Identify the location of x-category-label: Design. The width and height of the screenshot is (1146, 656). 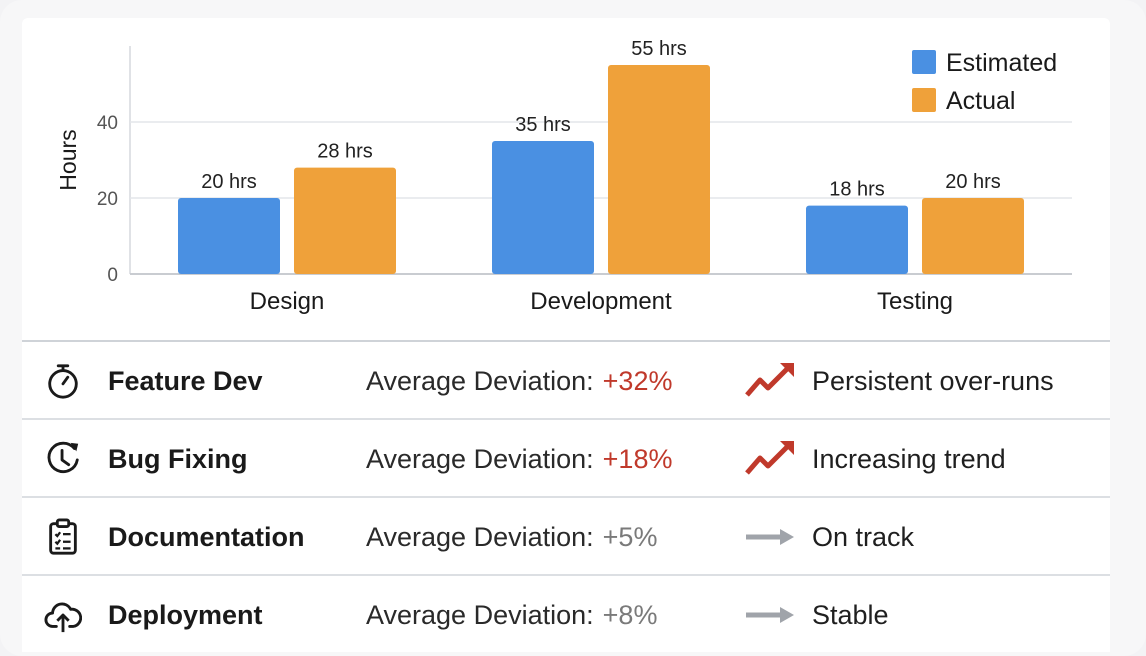
(287, 301).